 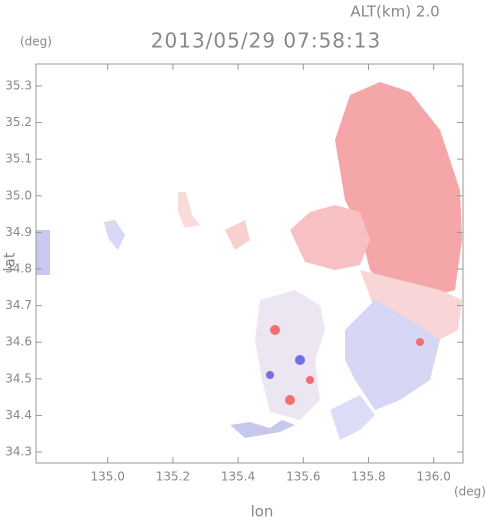 What do you see at coordinates (303, 477) in the screenshot?
I see `x-tick-label: 135.6` at bounding box center [303, 477].